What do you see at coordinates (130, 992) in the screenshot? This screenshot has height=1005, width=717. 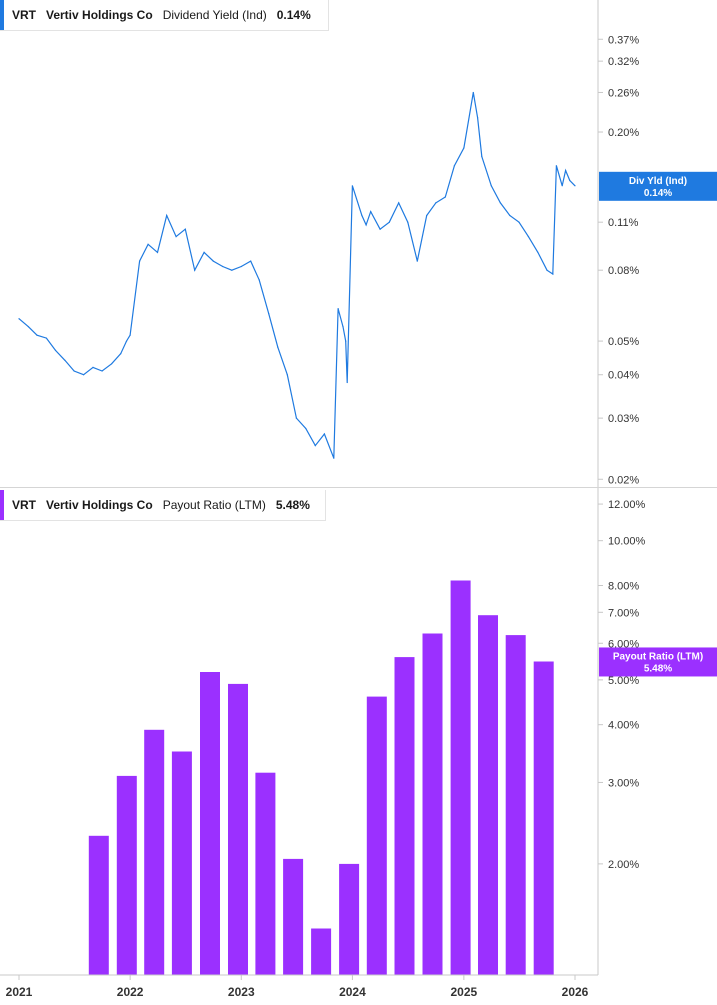 I see `x-tick-label: 2022` at bounding box center [130, 992].